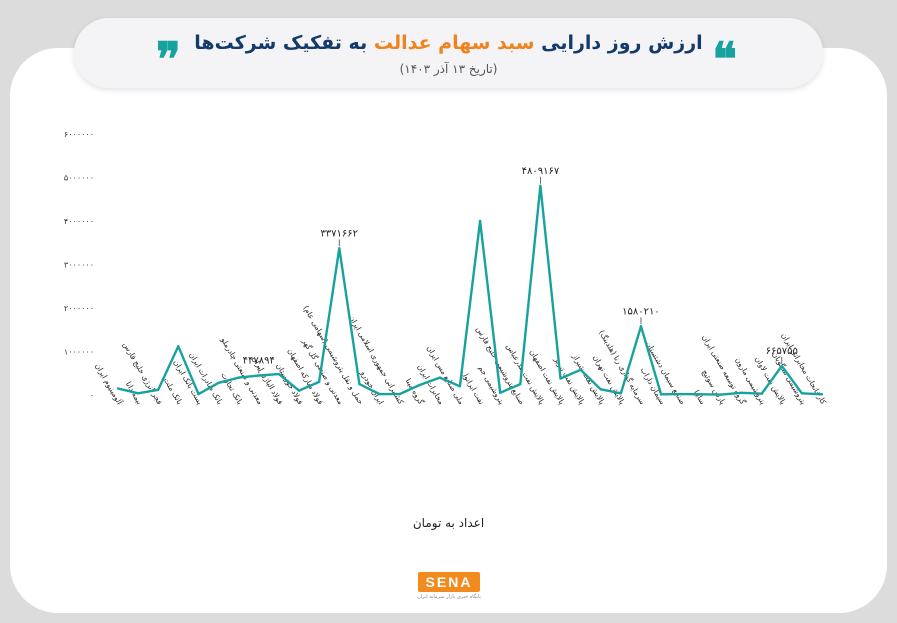  Describe the element at coordinates (79, 134) in the screenshot. I see `y-tick-label: ۶۰۰۰۰۰۰` at that location.